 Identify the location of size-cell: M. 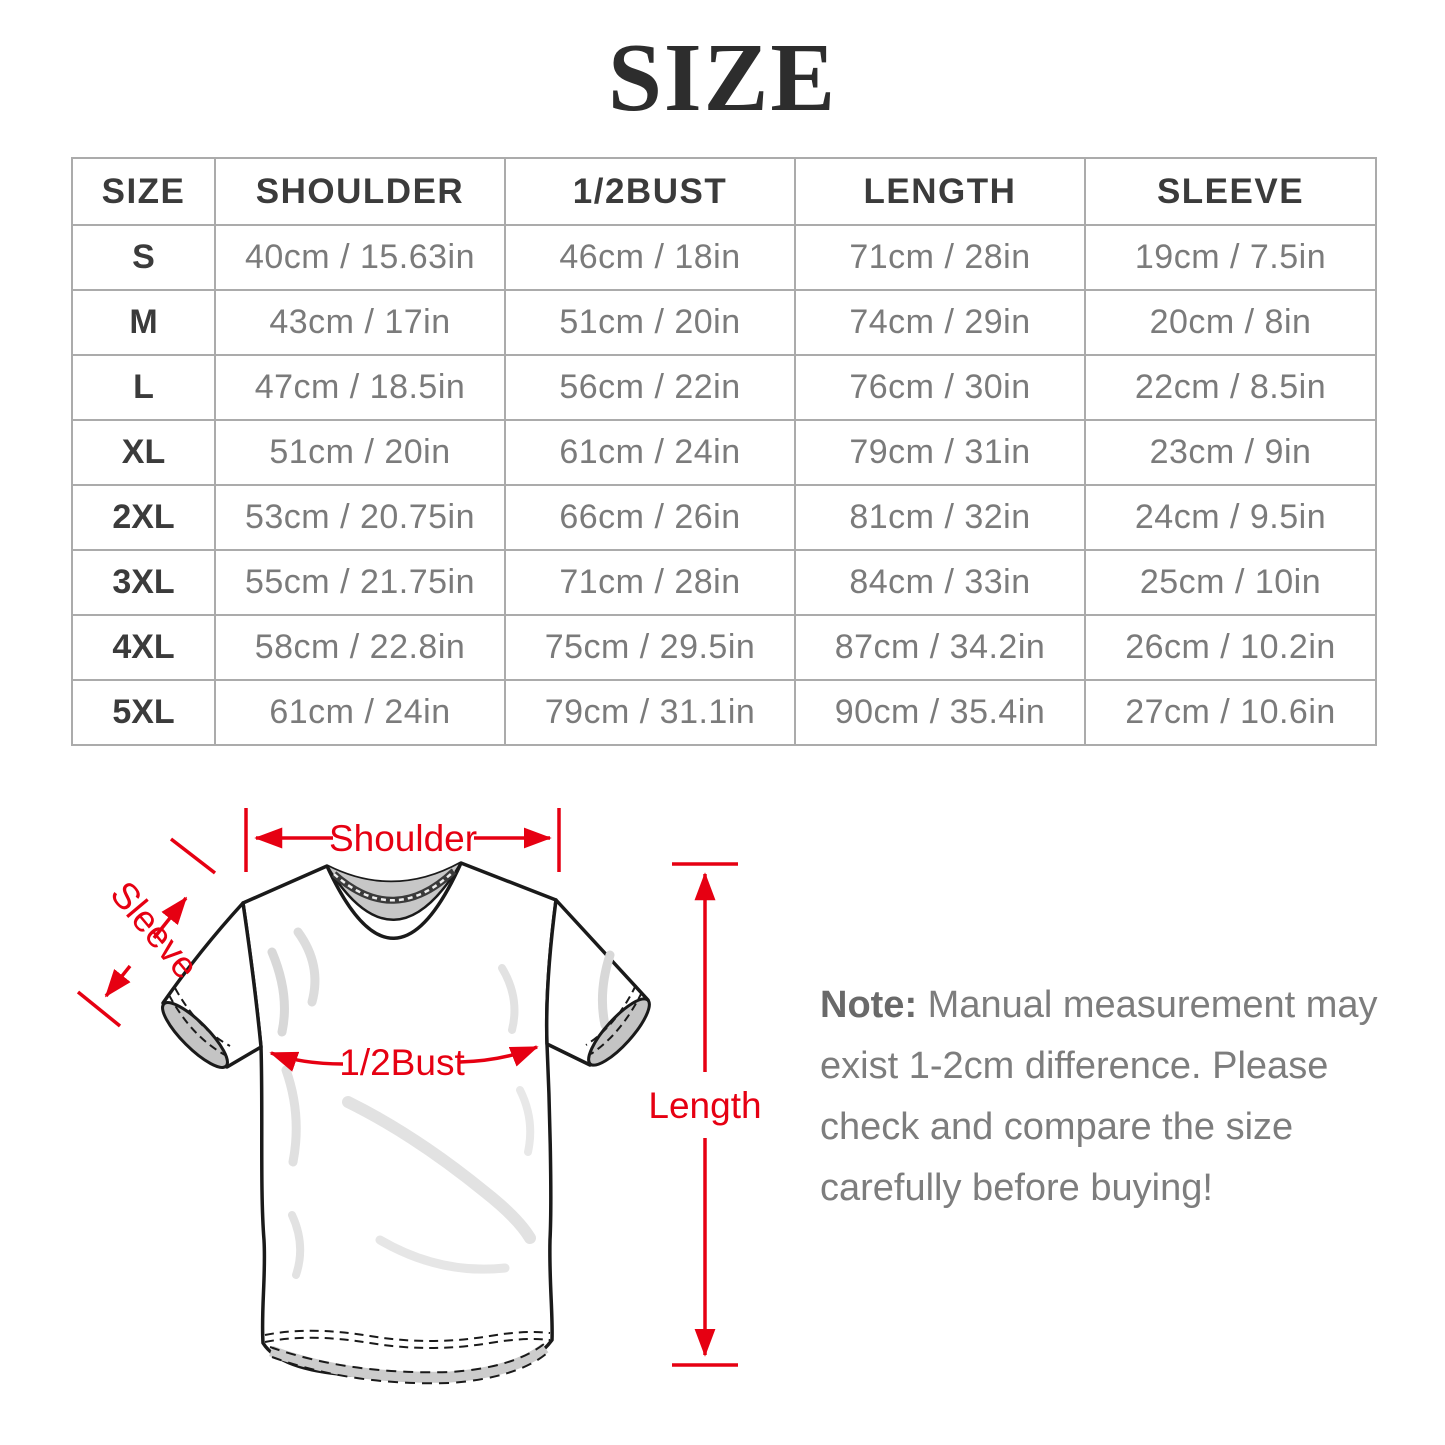
(143, 322).